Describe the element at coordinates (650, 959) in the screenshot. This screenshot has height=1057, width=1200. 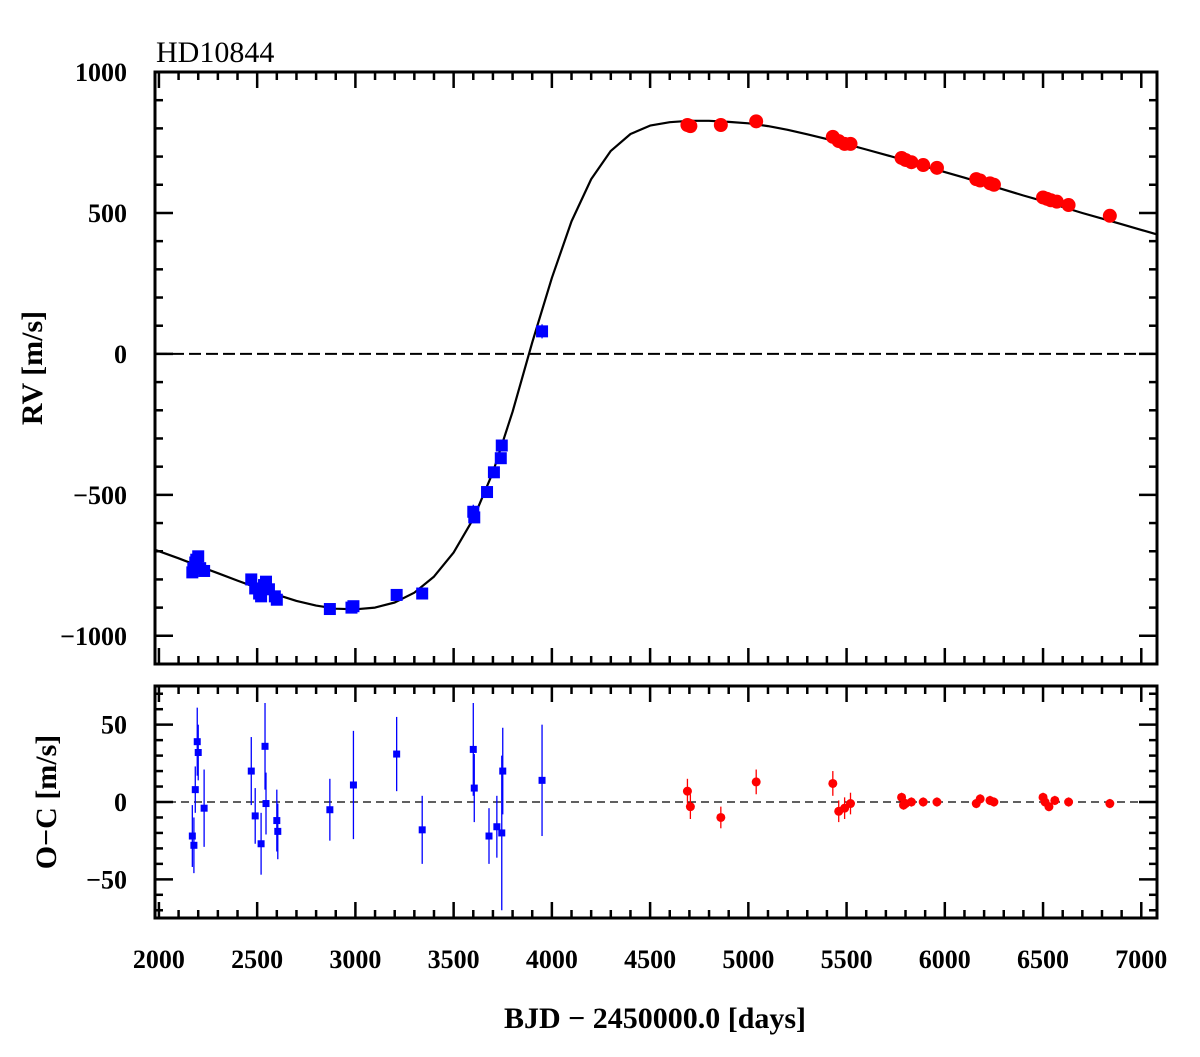
I see `x-tick-label: 4500` at that location.